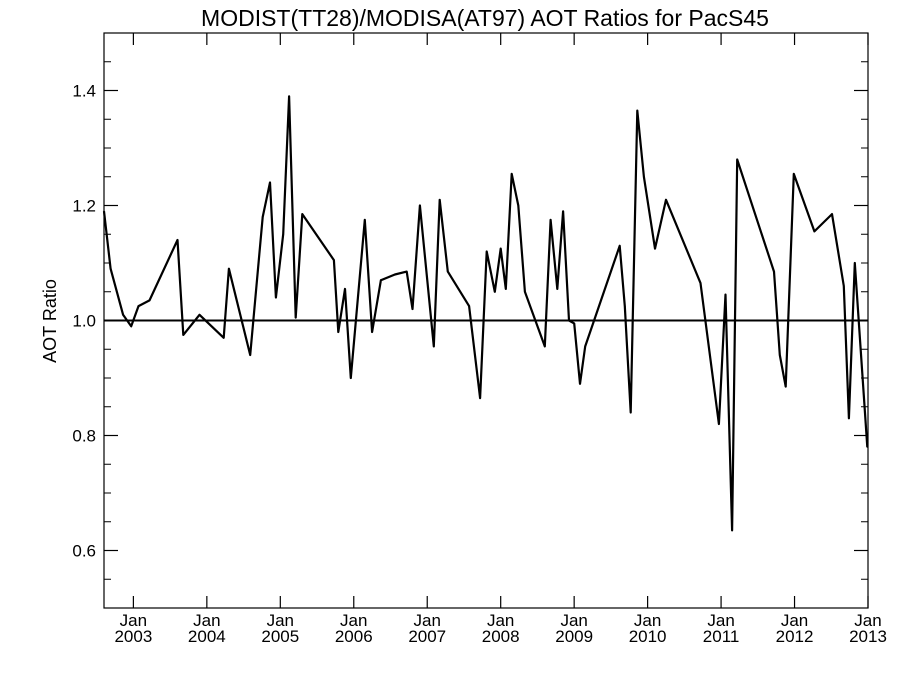 Image resolution: width=900 pixels, height=675 pixels. I want to click on y-tick-label: 1.4, so click(84, 91).